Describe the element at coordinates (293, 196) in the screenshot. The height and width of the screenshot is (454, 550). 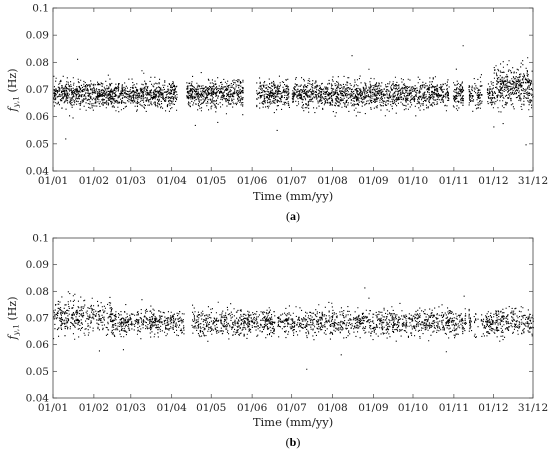
I see `x-axis-label-a: Time (mm/yy)` at that location.